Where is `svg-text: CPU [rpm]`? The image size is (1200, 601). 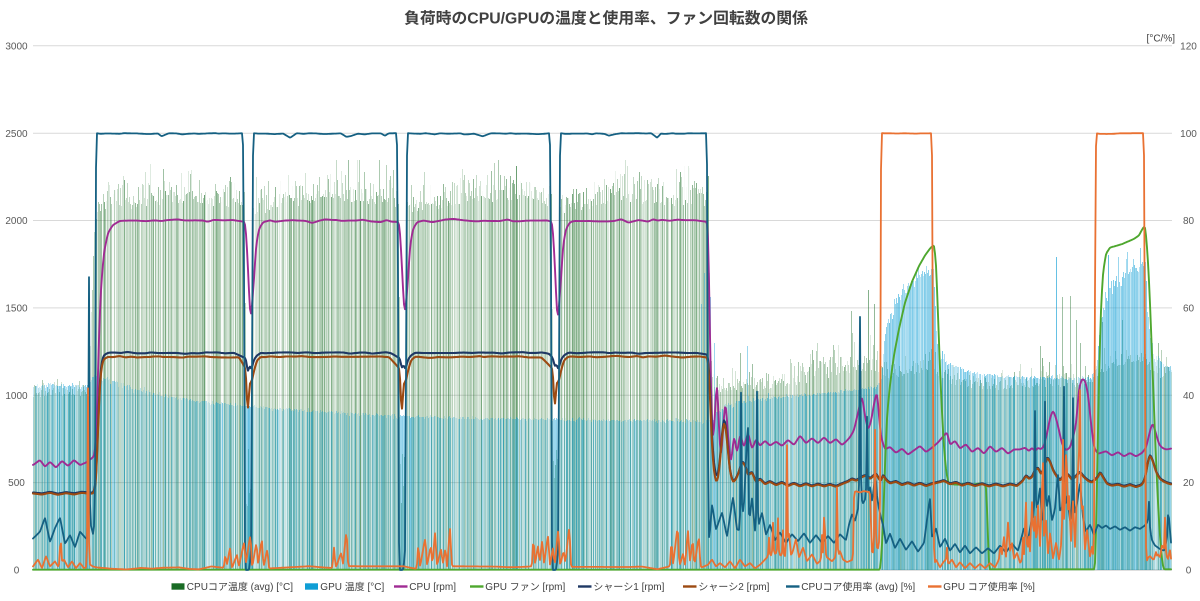
svg-text: CPU [rpm] is located at coordinates (432, 587).